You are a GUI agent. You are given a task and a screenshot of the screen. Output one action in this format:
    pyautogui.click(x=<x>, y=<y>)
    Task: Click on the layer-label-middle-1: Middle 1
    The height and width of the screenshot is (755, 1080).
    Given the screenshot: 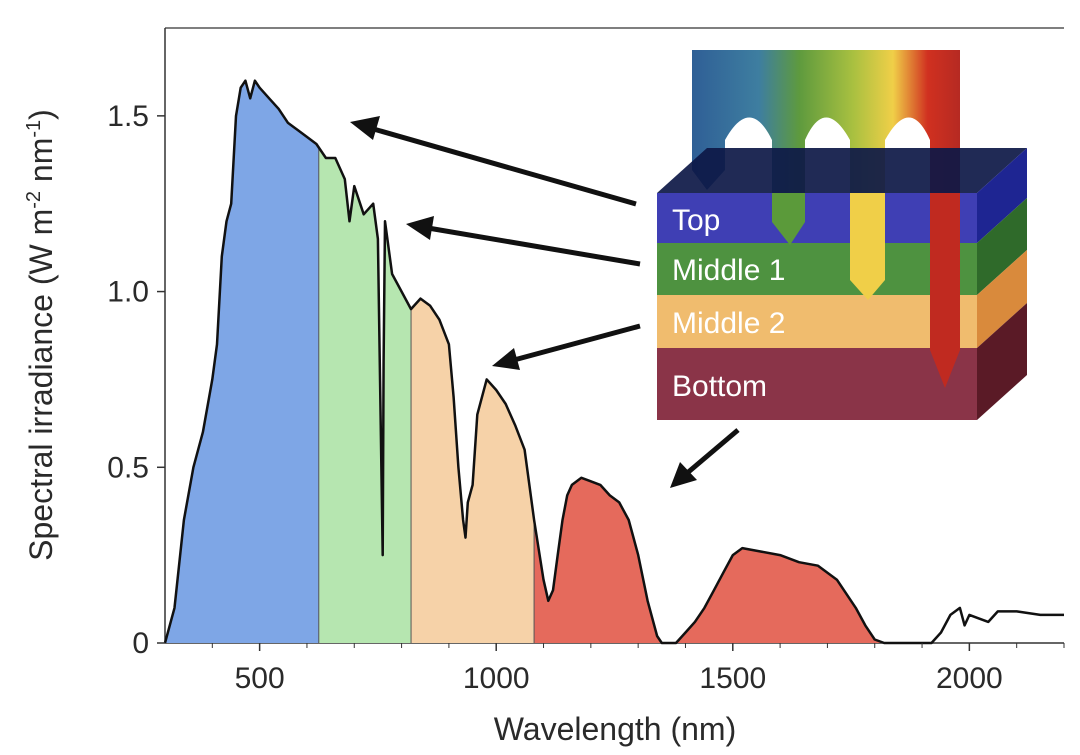 What is the action you would take?
    pyautogui.click(x=728, y=270)
    